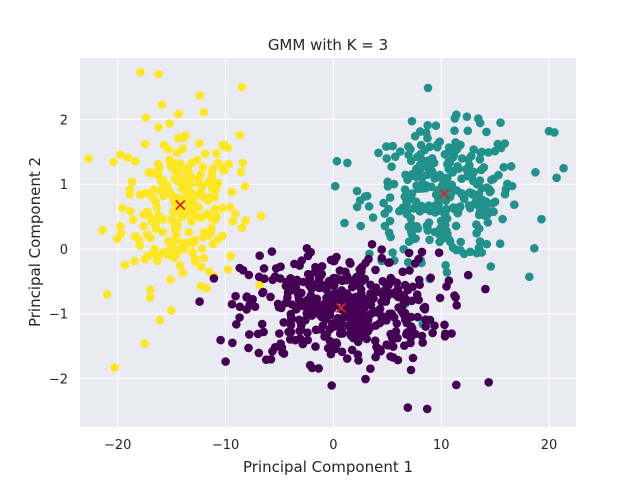 This screenshot has height=480, width=640. What do you see at coordinates (58, 379) in the screenshot?
I see `y-tick-label: −2` at bounding box center [58, 379].